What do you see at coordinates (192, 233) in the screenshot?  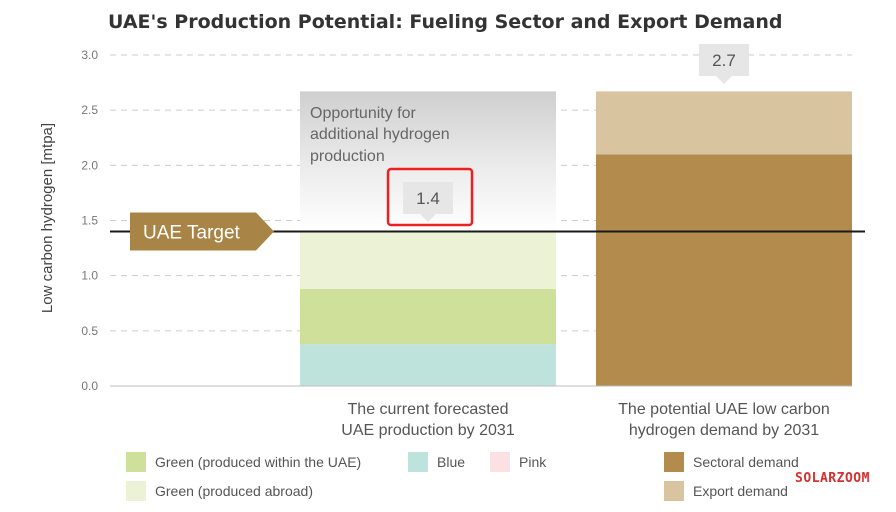 I see `target-label: UAE Target` at bounding box center [192, 233].